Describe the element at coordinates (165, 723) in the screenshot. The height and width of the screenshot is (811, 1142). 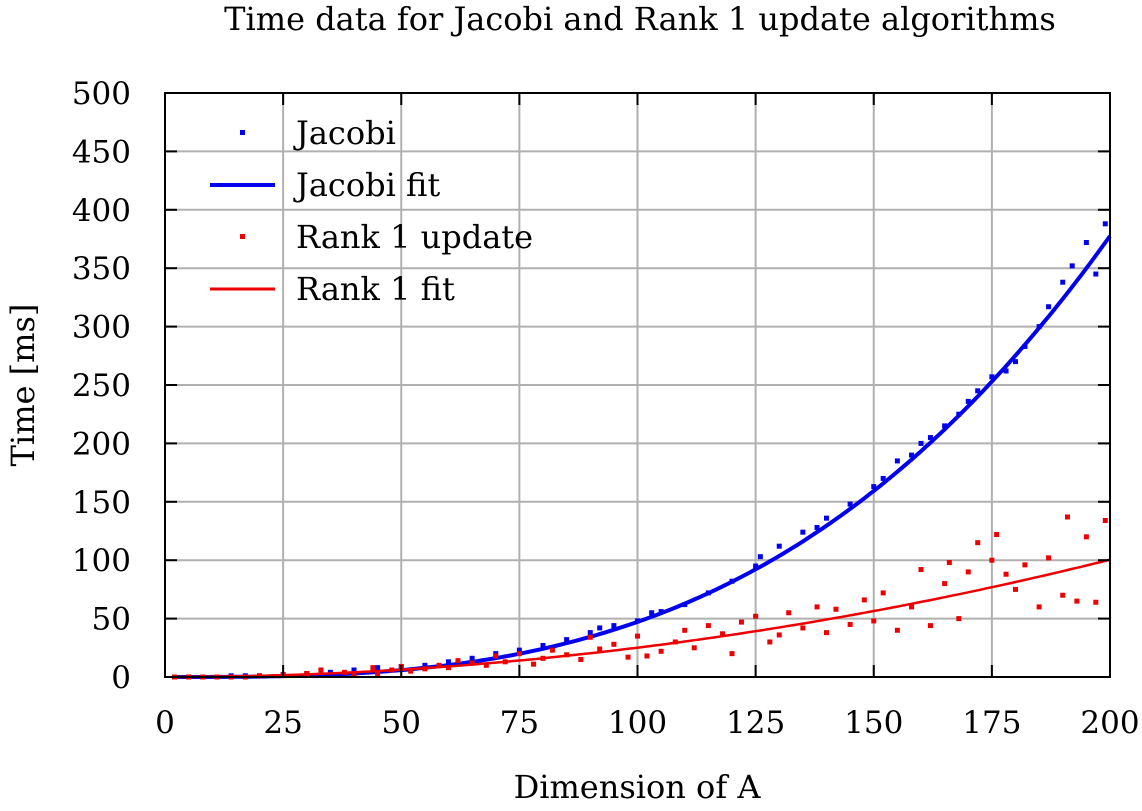
I see `x-tick-label: 0` at that location.